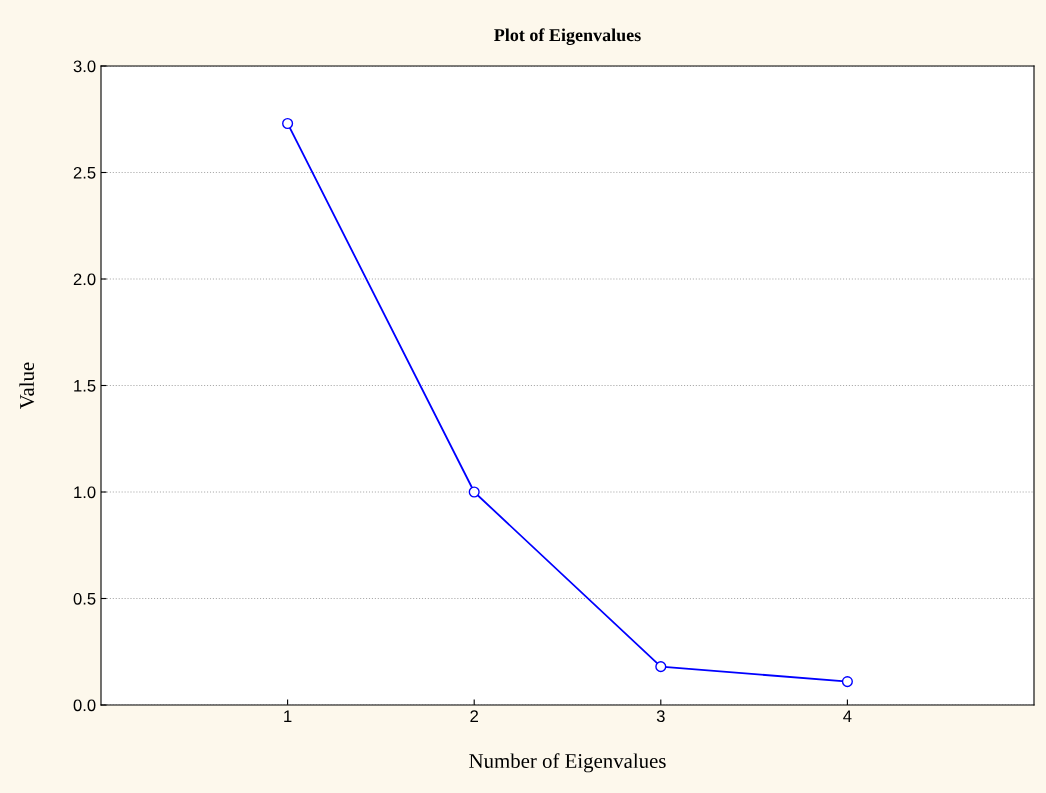  What do you see at coordinates (567, 36) in the screenshot?
I see `chart-title: Plot of Eigenvalues` at bounding box center [567, 36].